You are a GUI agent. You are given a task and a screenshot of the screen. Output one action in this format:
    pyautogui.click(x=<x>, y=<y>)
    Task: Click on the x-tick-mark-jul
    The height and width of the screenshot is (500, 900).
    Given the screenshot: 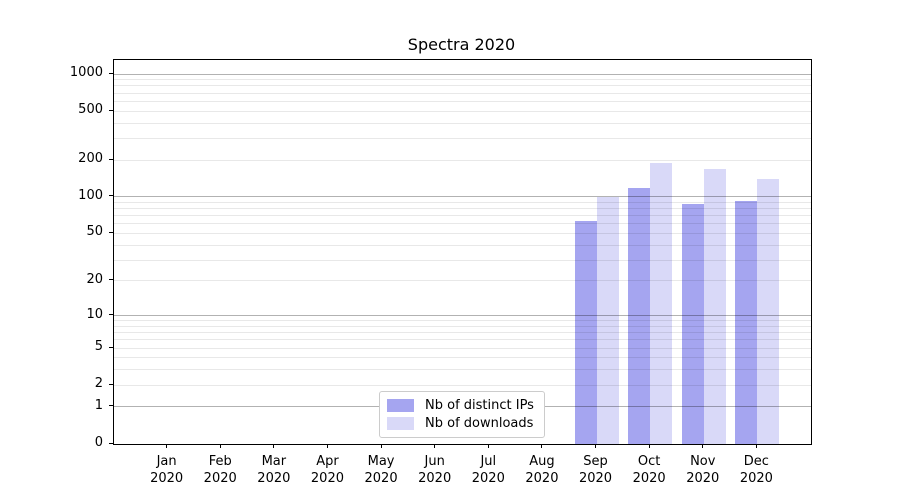 What is the action you would take?
    pyautogui.click(x=488, y=446)
    